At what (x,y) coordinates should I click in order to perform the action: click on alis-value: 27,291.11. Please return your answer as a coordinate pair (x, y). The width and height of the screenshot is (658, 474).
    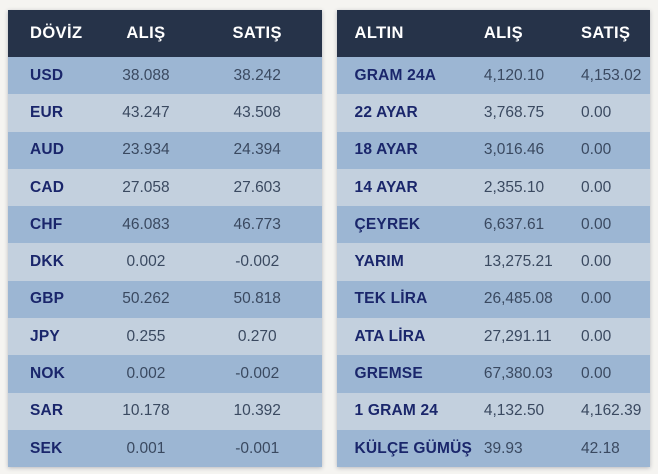
    Looking at the image, I should click on (517, 336).